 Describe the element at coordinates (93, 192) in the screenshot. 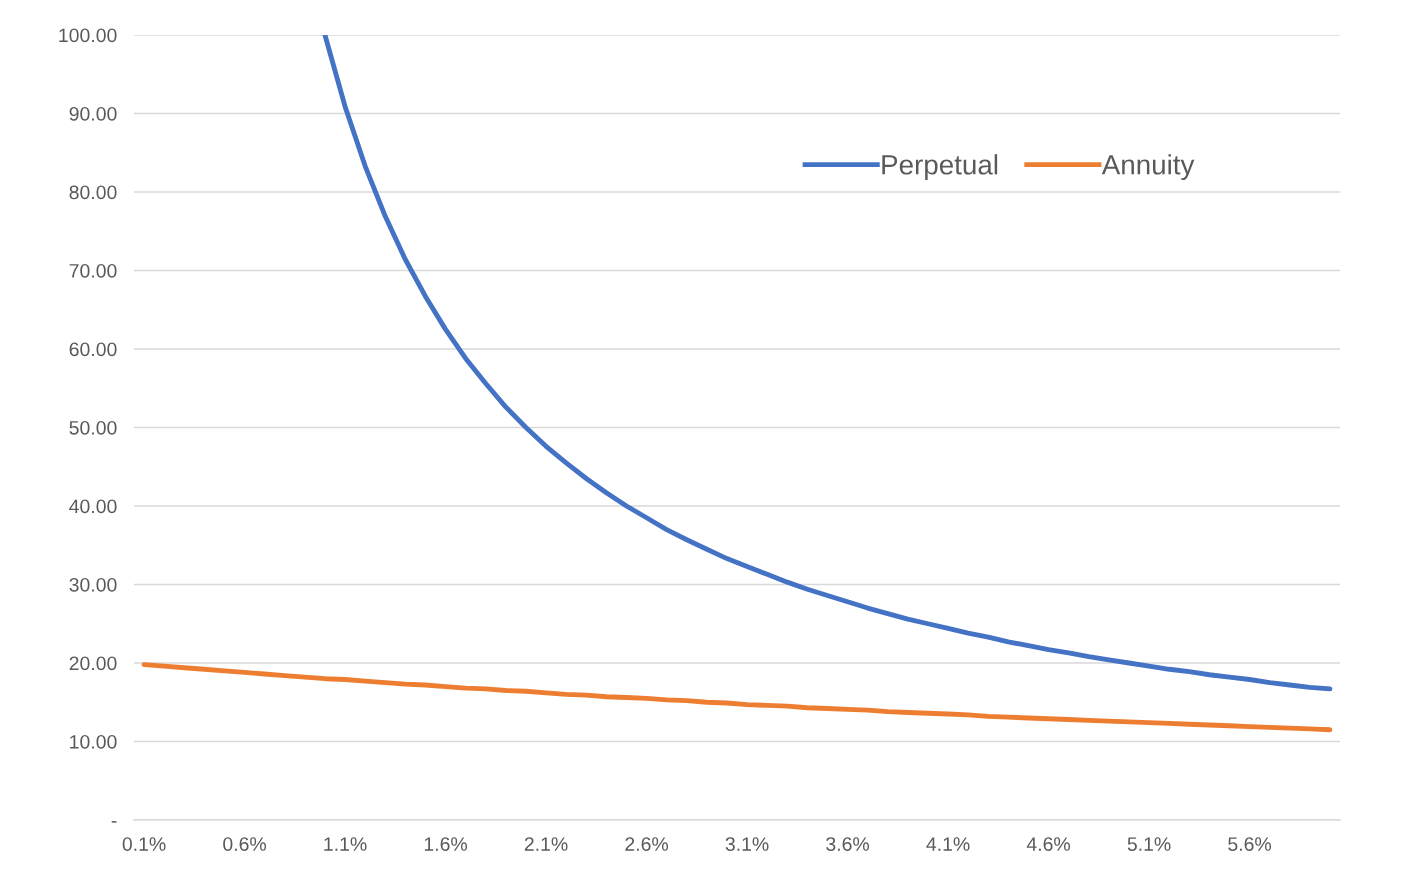

I see `y-tick-label: 80.00` at that location.